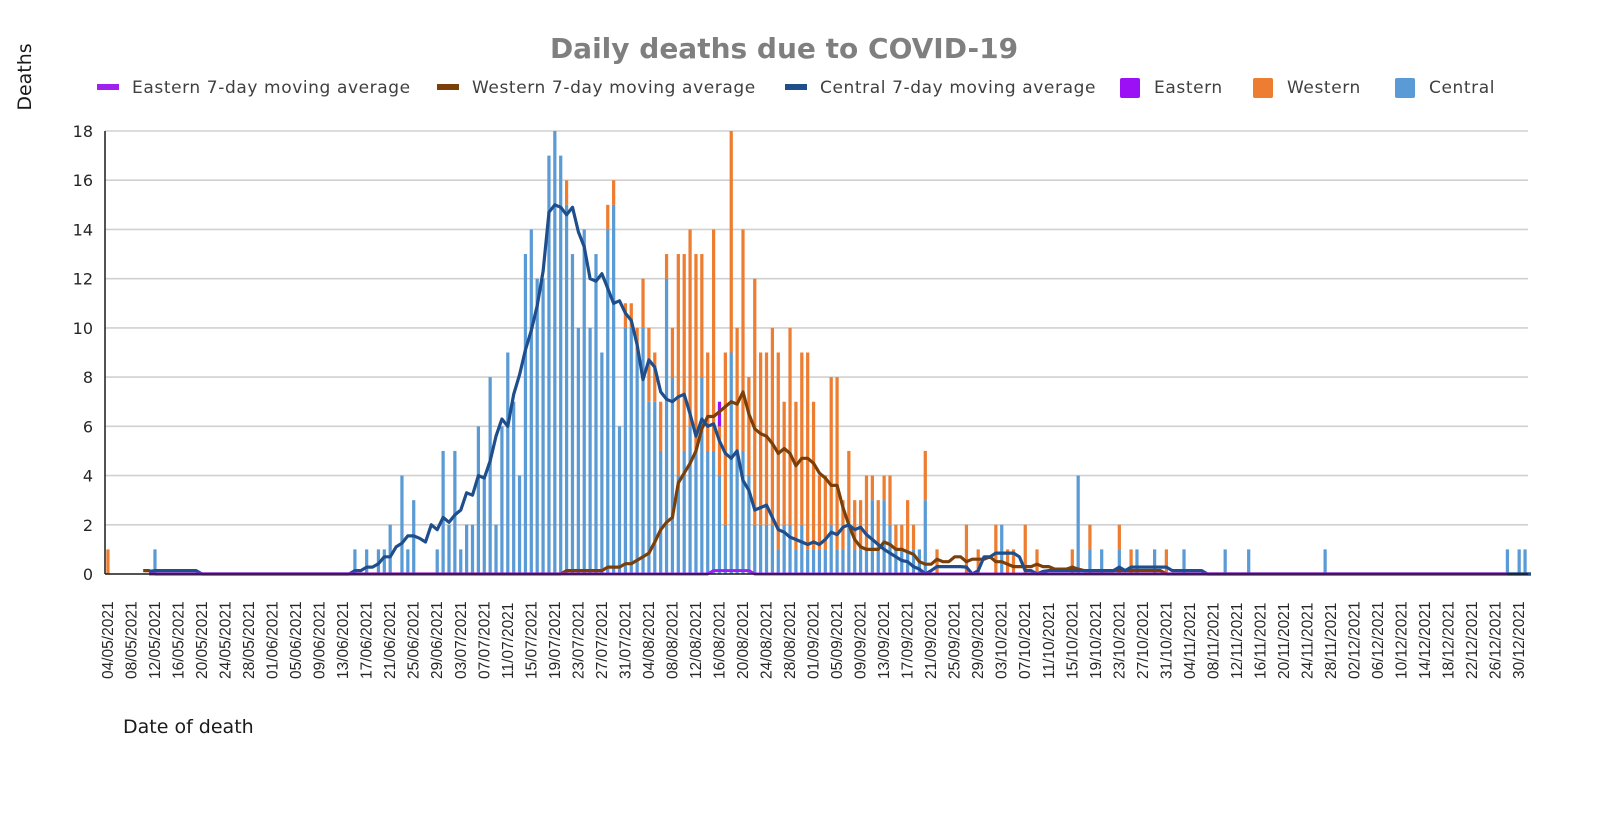 This screenshot has width=1600, height=813. Describe the element at coordinates (720, 640) in the screenshot. I see `x-tick-label: 16/08/2021` at that location.